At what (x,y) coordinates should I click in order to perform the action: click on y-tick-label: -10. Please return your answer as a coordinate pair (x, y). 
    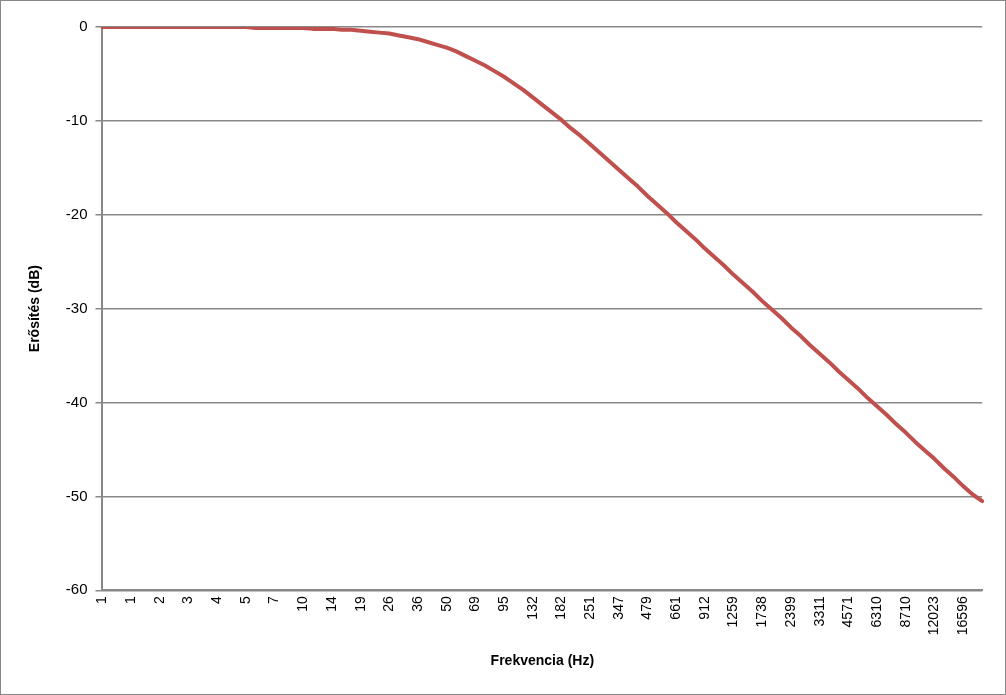
    Looking at the image, I should click on (76, 120).